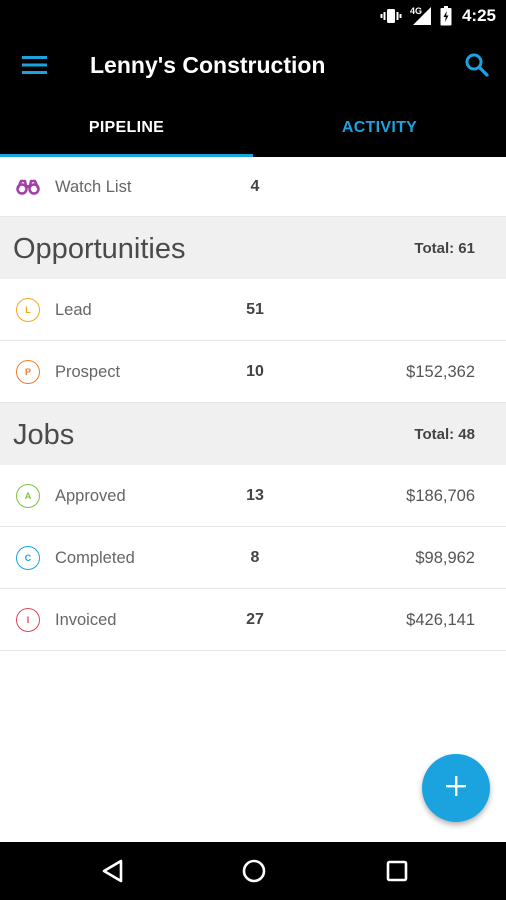 This screenshot has height=900, width=506. Describe the element at coordinates (99, 249) in the screenshot. I see `opportunities-title: Opportunities` at that location.